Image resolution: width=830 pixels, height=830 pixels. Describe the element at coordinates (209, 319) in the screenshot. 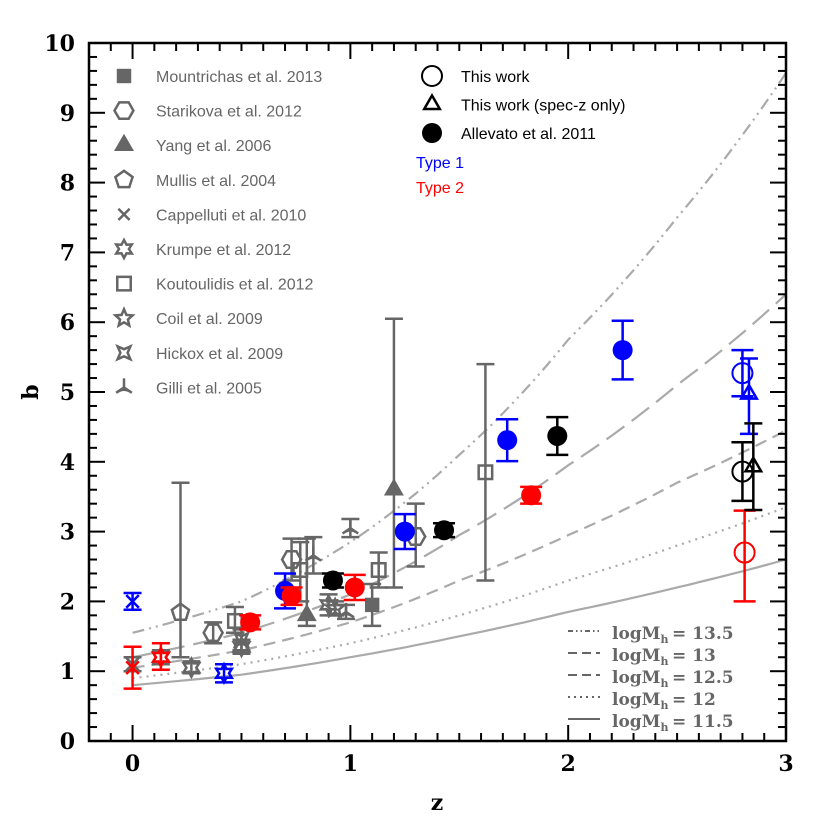

I see `legend-label: Coil et al. 2009` at that location.